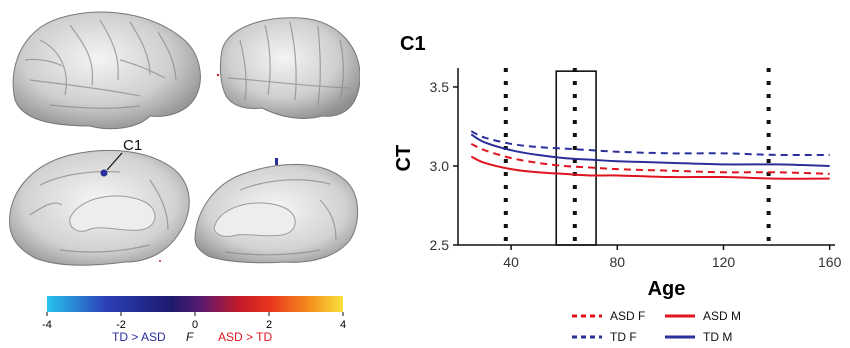 The image size is (850, 348). I want to click on colorbar-tick-label: -2, so click(121, 325).